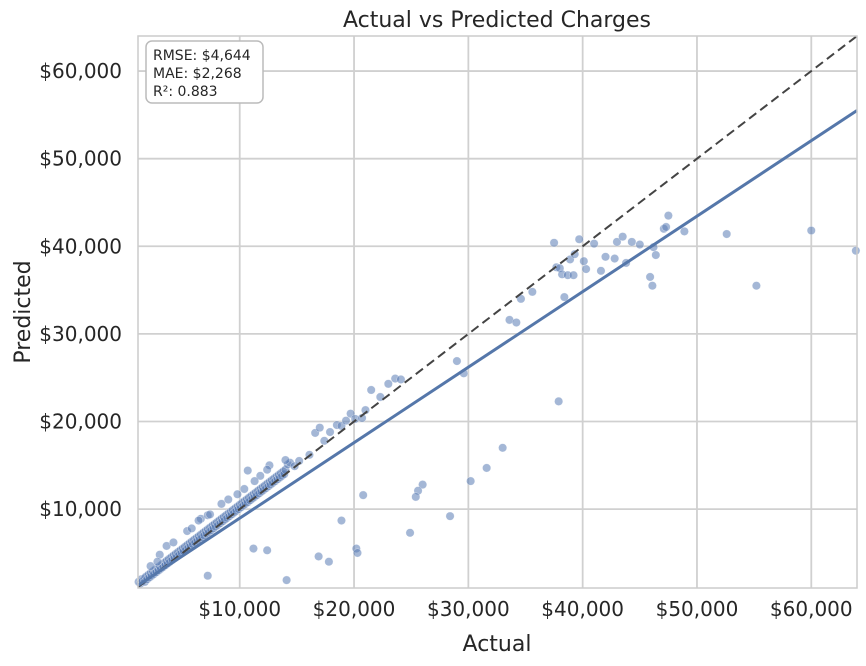 This screenshot has height=666, width=866. What do you see at coordinates (23, 311) in the screenshot?
I see `y-axis-title: Predicted` at bounding box center [23, 311].